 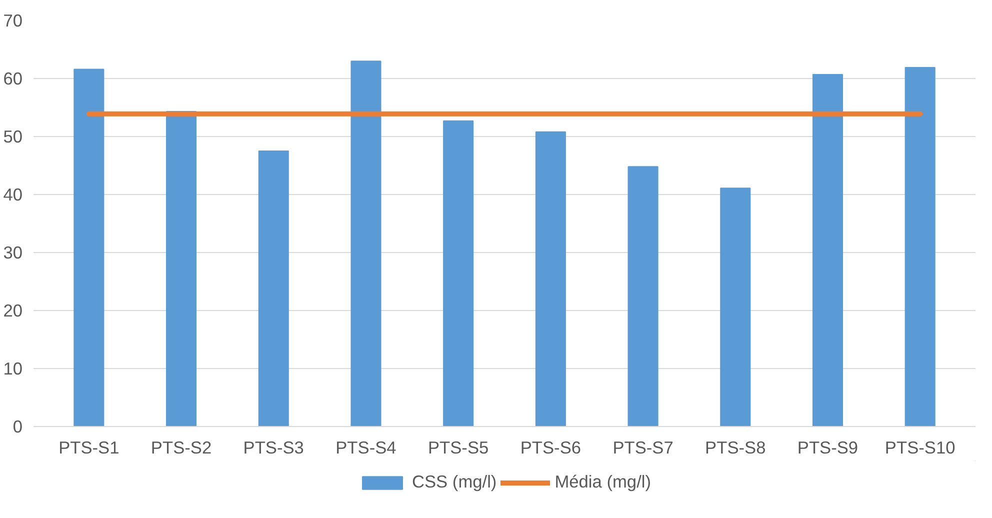 I want to click on y-tick-label: 20, so click(x=13, y=310).